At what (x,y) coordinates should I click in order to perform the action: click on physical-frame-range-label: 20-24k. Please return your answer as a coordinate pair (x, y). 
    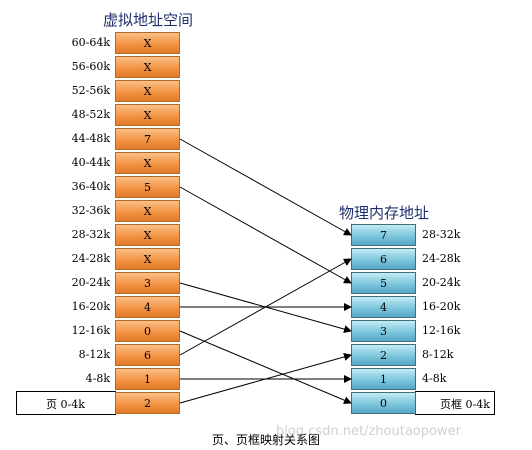
    Looking at the image, I should click on (441, 282).